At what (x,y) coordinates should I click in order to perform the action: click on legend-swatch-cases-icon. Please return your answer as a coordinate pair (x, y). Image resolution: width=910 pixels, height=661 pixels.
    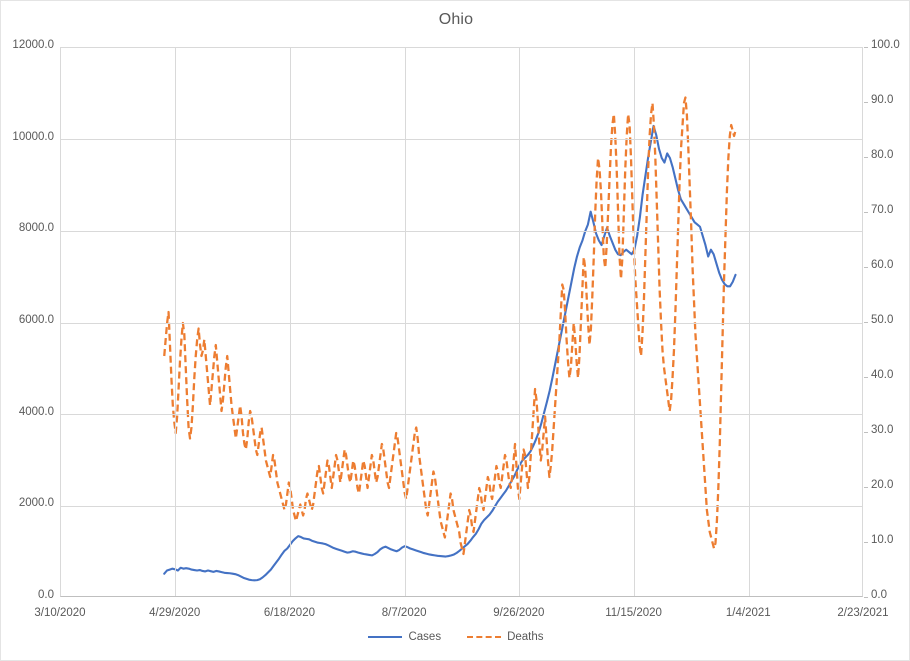
    Looking at the image, I should click on (385, 637).